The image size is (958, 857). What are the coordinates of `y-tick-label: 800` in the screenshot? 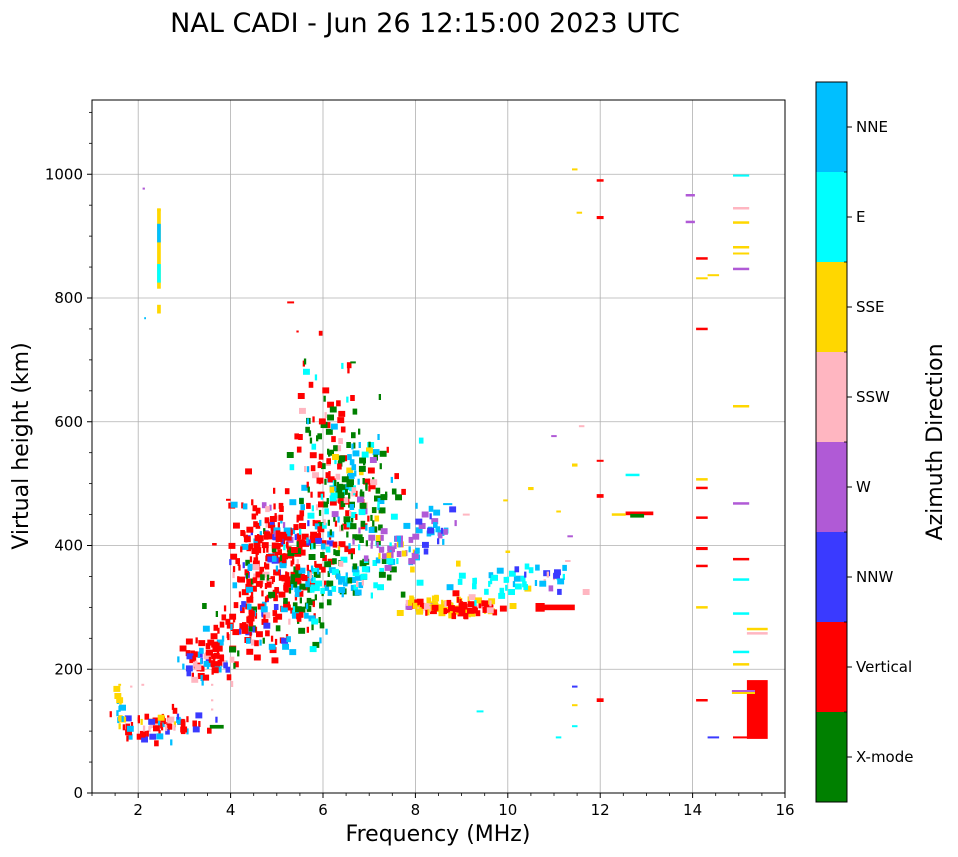 It's located at (68, 298).